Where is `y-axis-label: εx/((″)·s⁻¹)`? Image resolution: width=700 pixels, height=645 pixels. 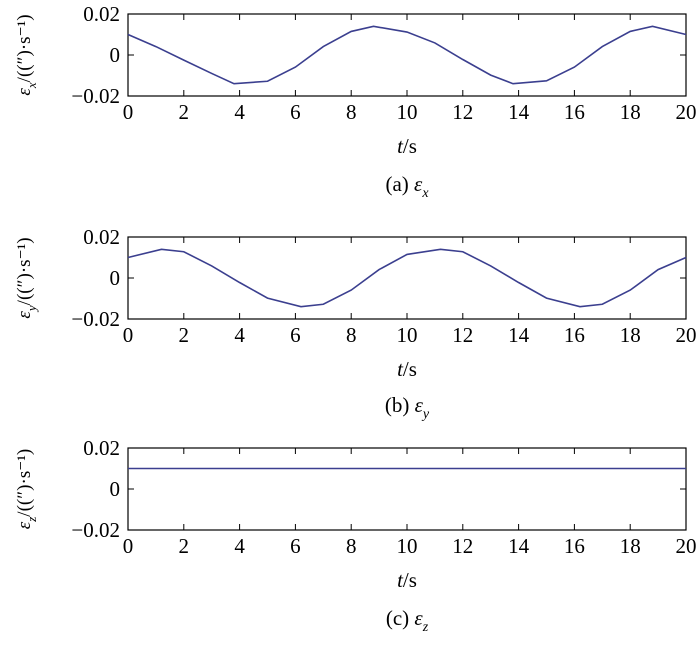 y-axis-label: εx/((″)·s⁻¹) is located at coordinates (26, 54).